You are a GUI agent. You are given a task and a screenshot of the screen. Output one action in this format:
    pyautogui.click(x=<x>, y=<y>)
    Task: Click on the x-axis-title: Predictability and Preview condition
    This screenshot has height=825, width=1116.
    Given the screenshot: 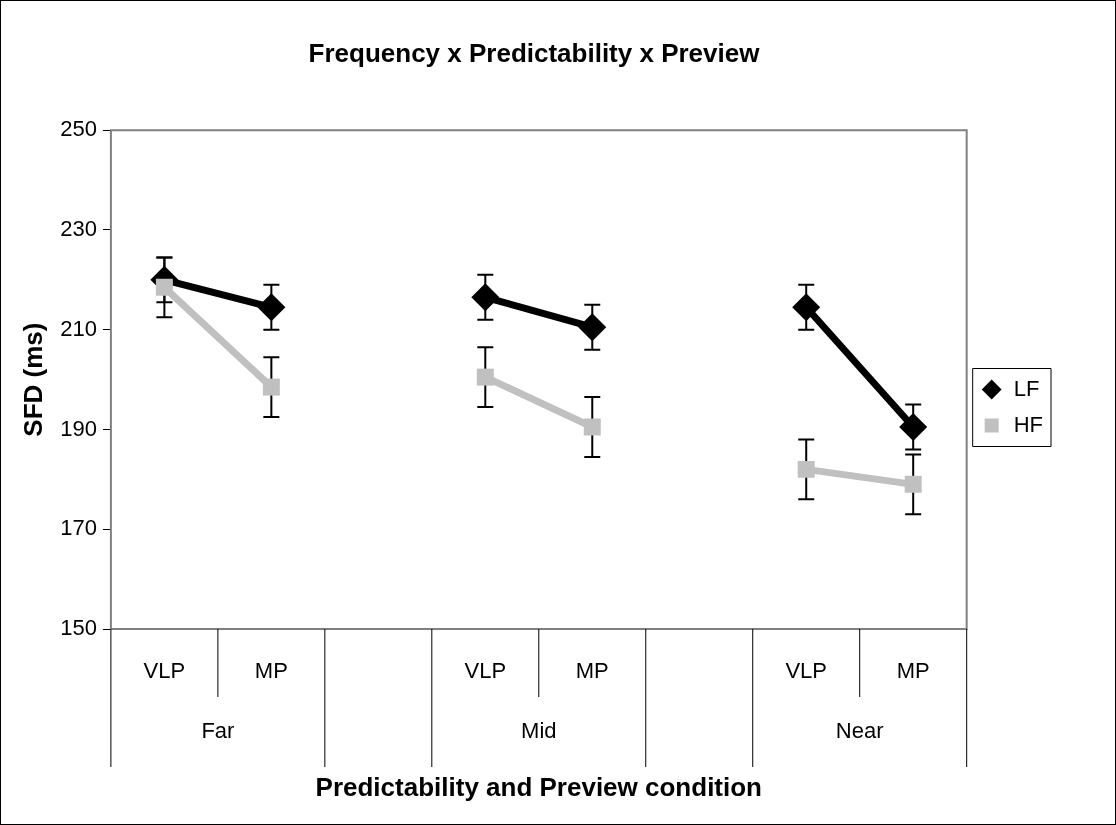 What is the action you would take?
    pyautogui.click(x=539, y=786)
    